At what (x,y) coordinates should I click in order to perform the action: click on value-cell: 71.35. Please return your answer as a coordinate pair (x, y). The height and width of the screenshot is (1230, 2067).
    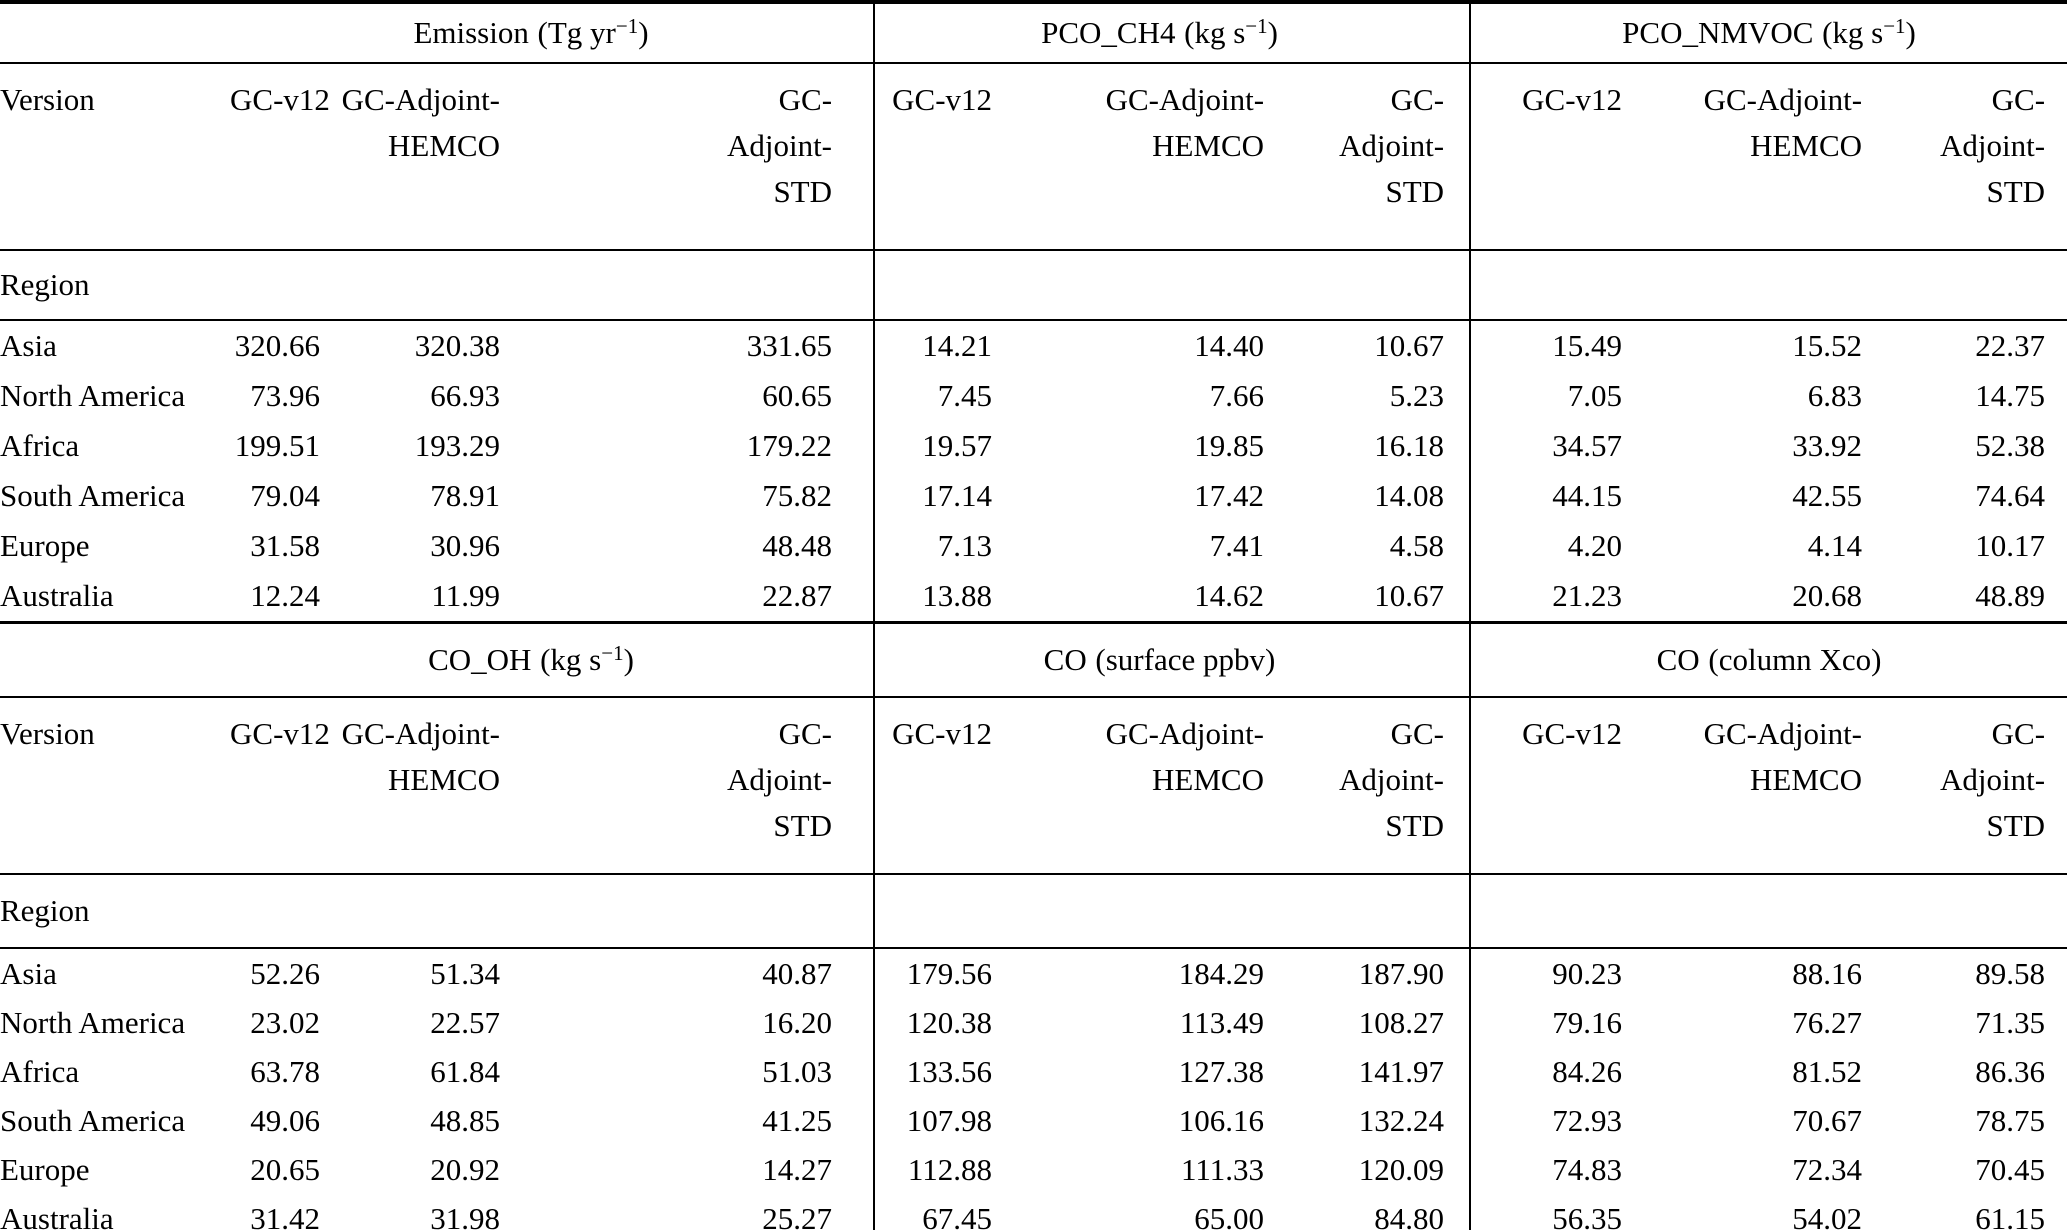
    Looking at the image, I should click on (2010, 1022).